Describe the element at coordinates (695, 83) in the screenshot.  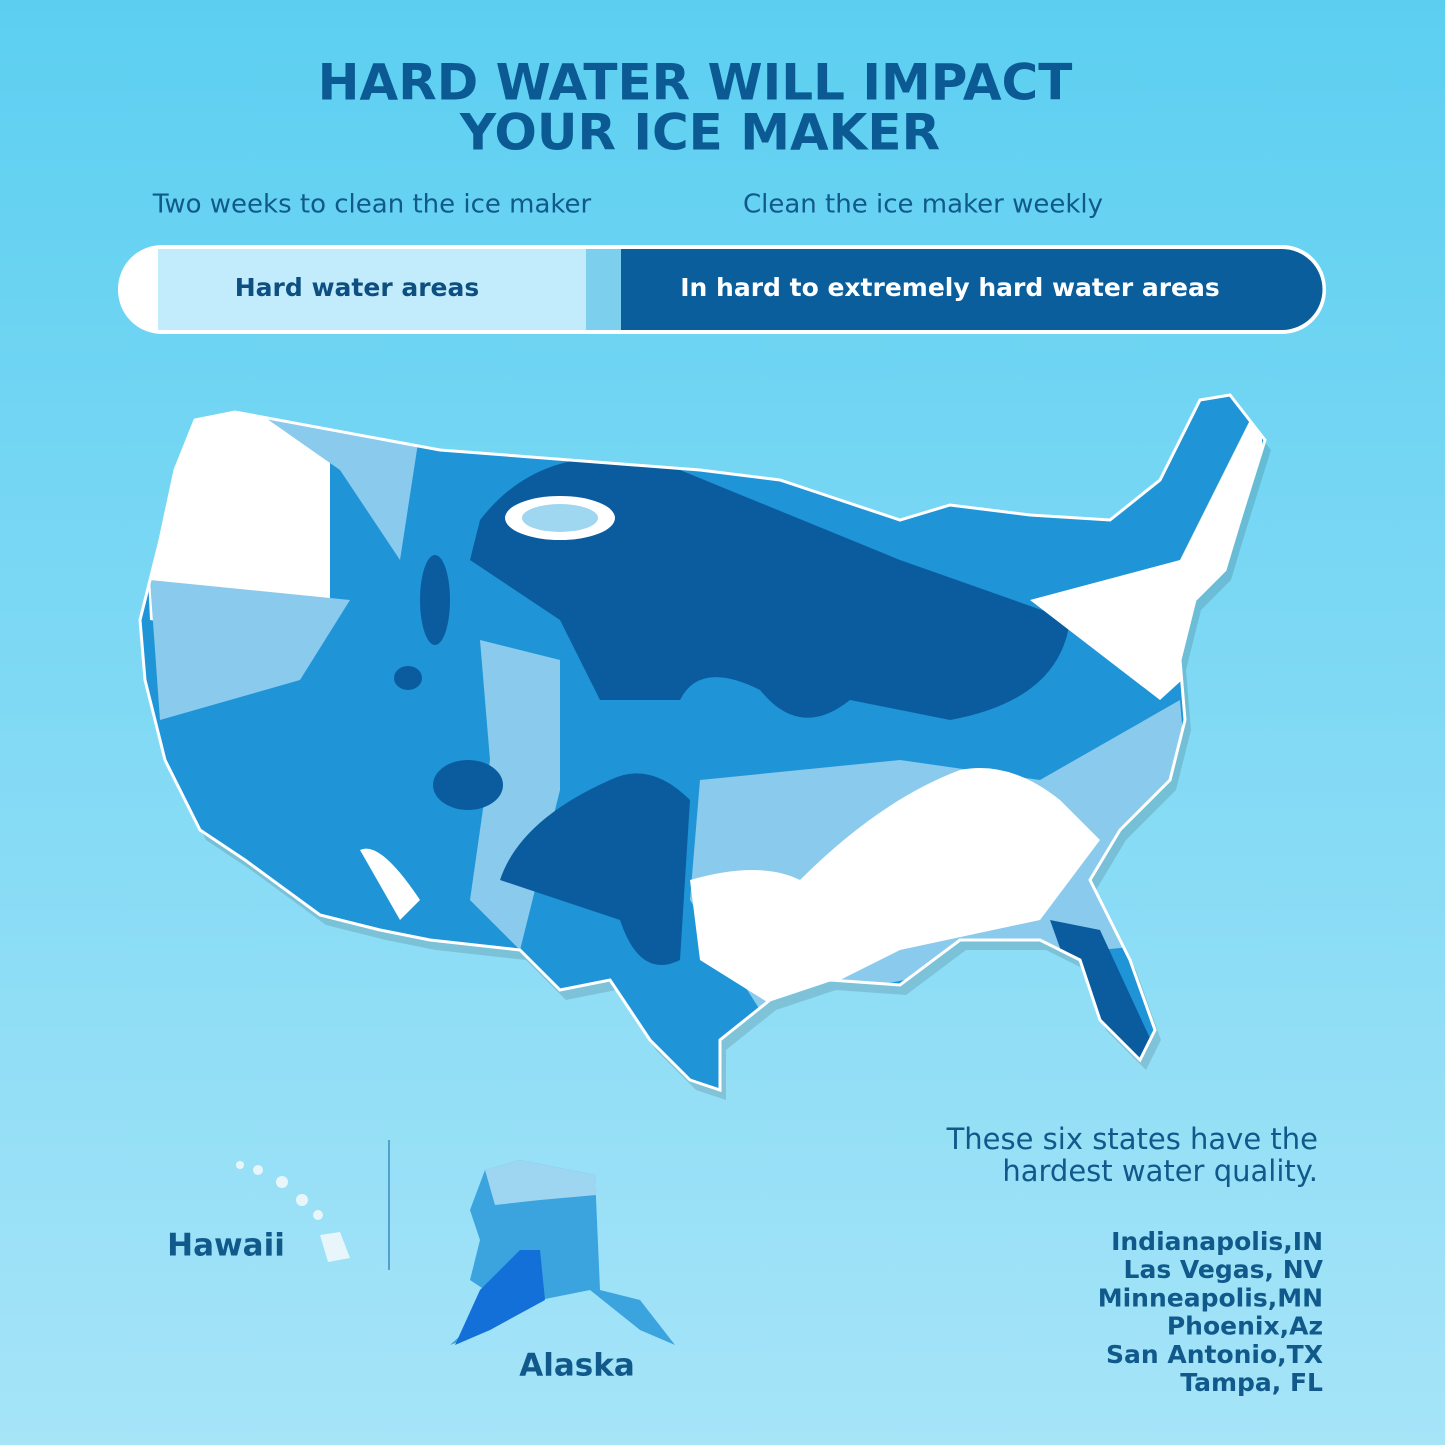
I see `title-line: HARD WATER WILL IMPACT` at that location.